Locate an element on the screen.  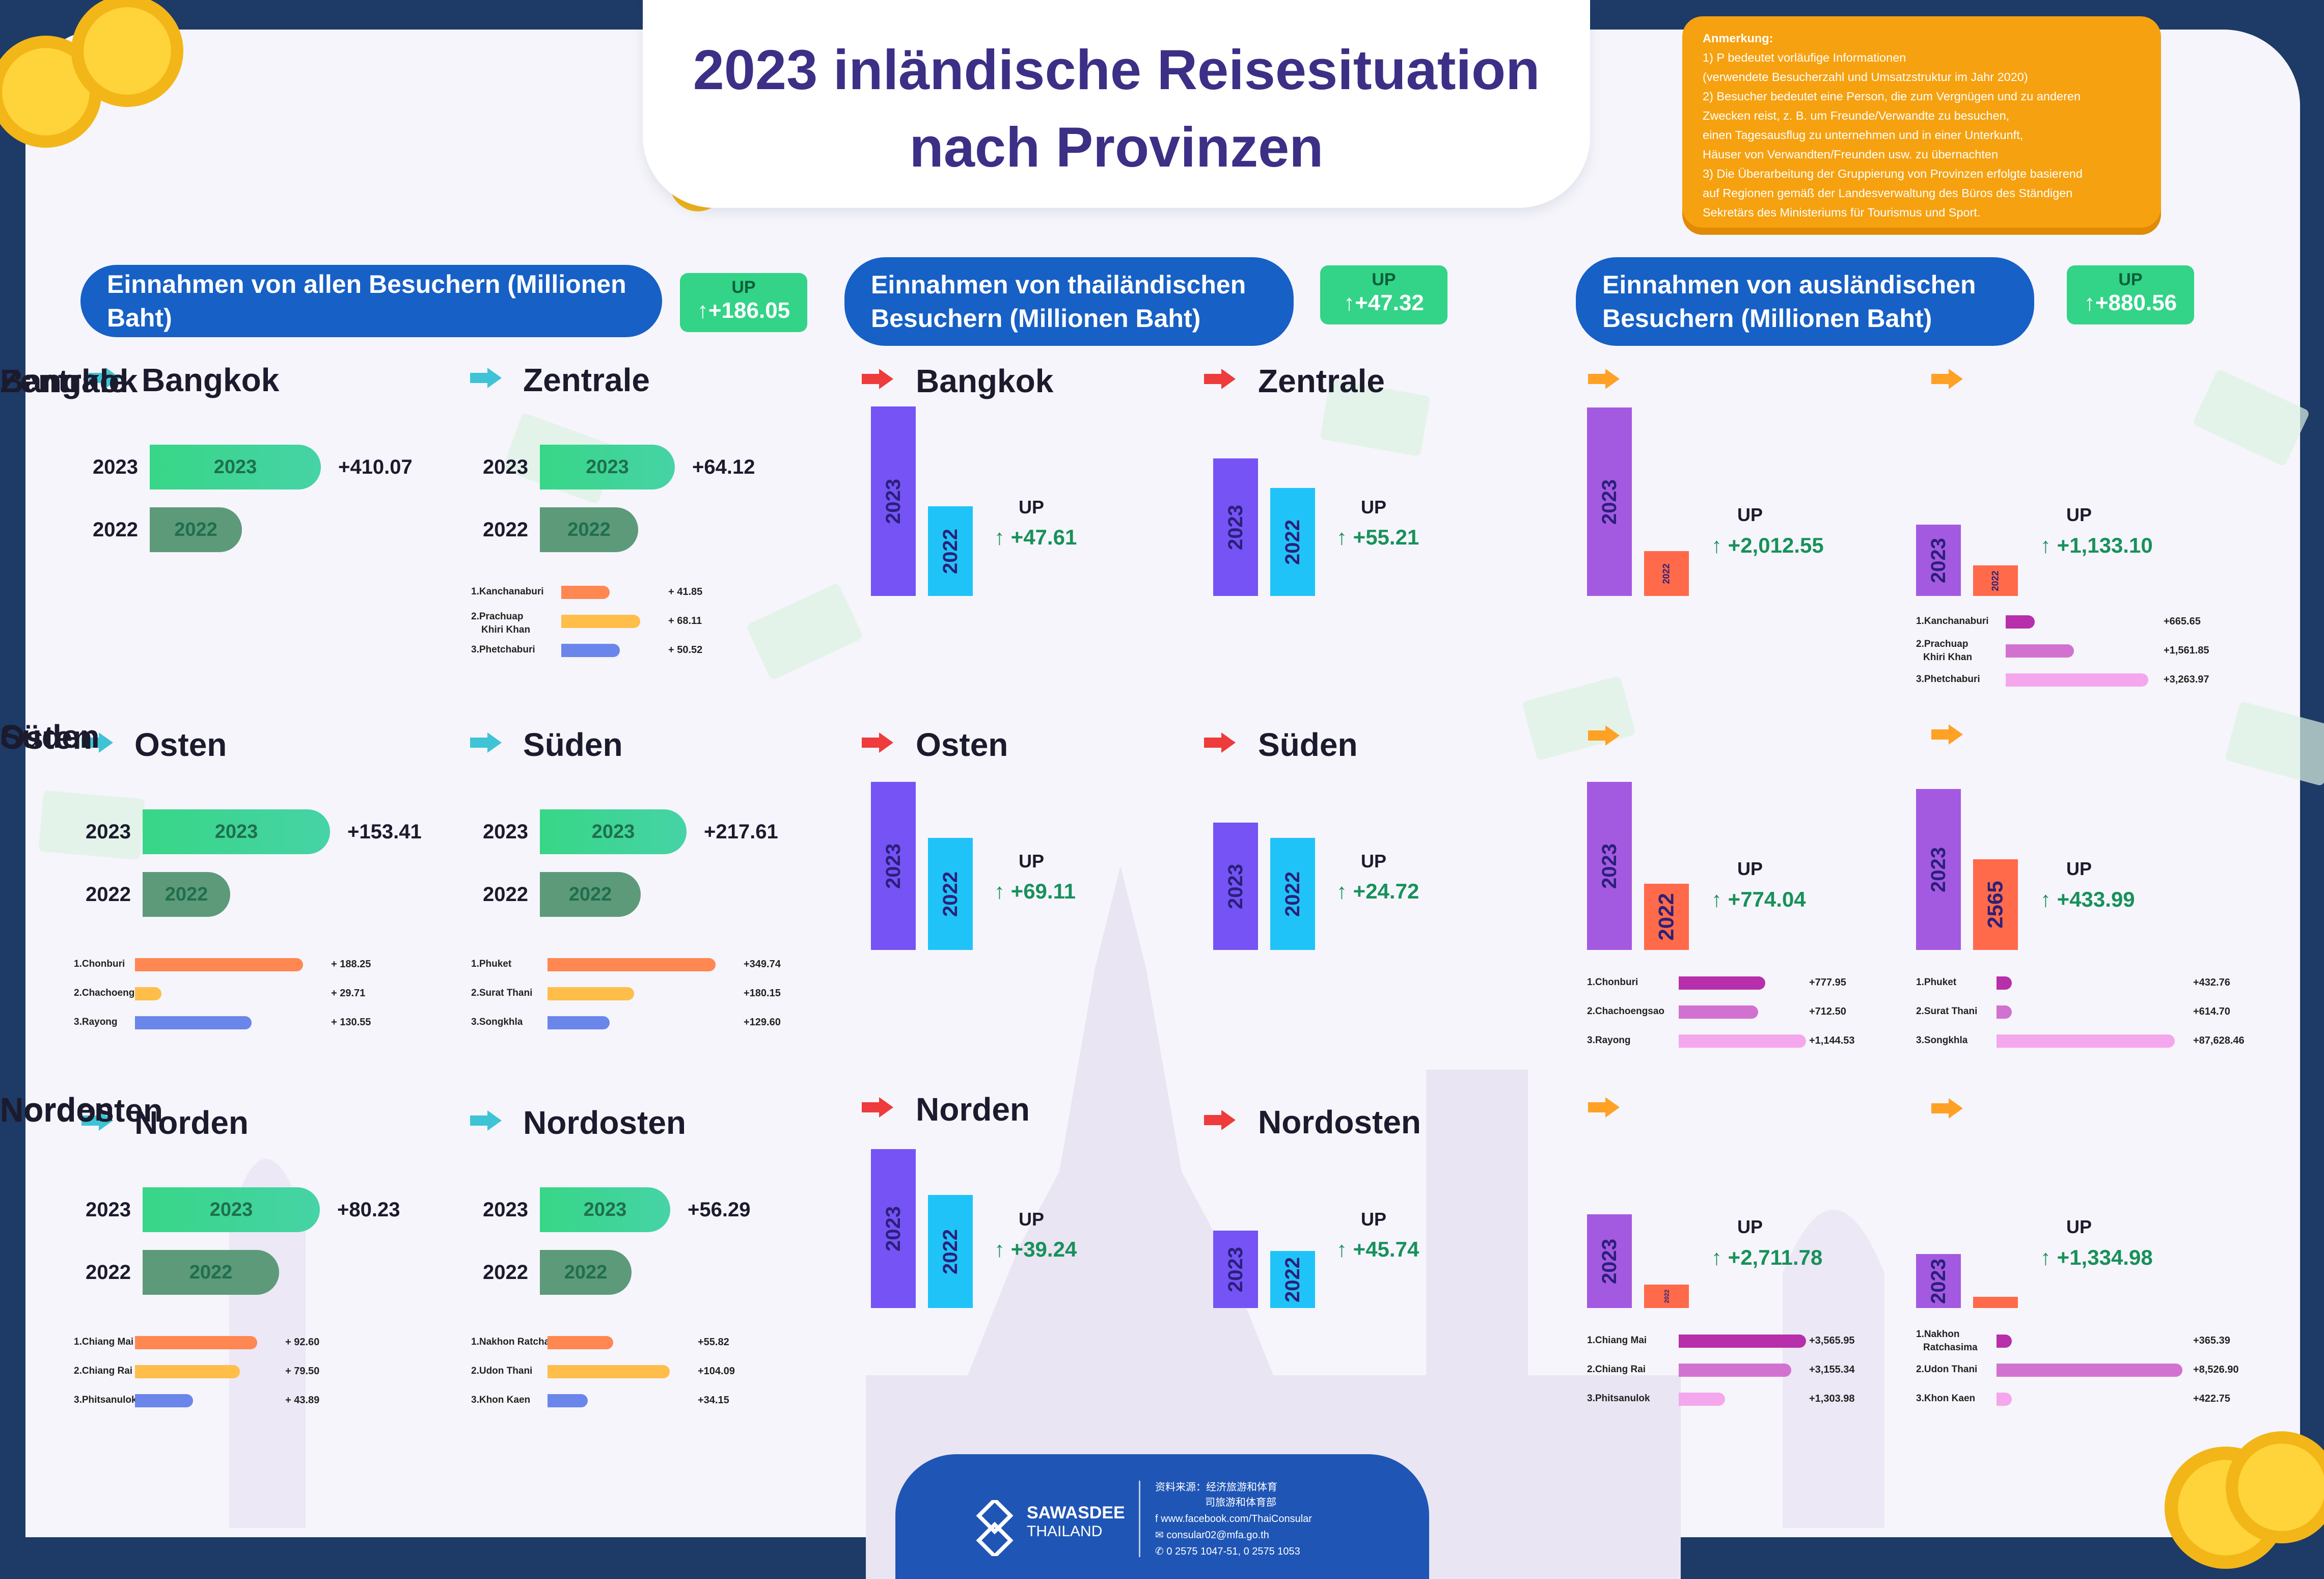
change-value: ↑ +2,711.78 is located at coordinates (1767, 1257).